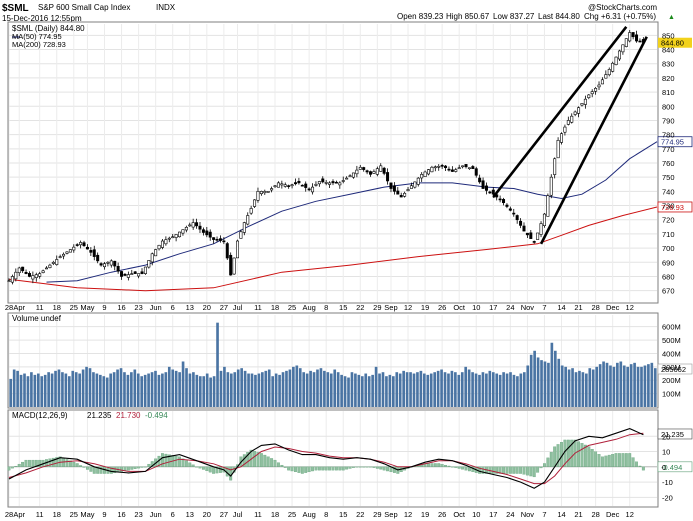 Image resolution: width=693 pixels, height=521 pixels. I want to click on x-tick-label: 13, so click(190, 514).